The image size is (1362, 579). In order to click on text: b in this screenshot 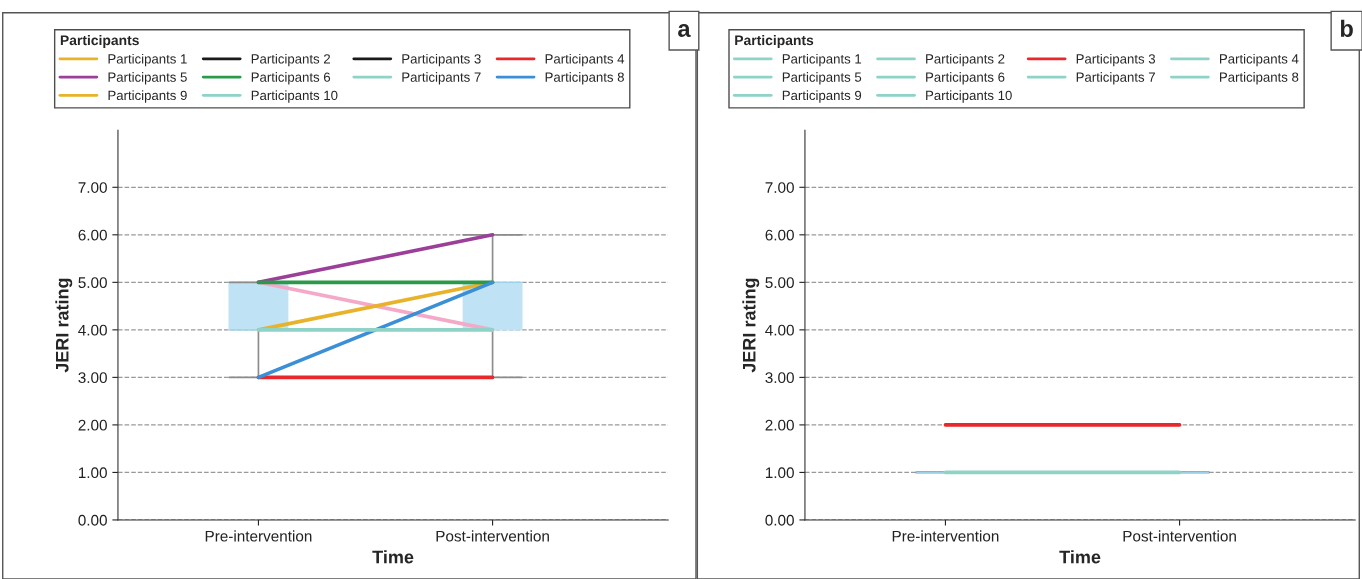, I will do `click(1346, 28)`.